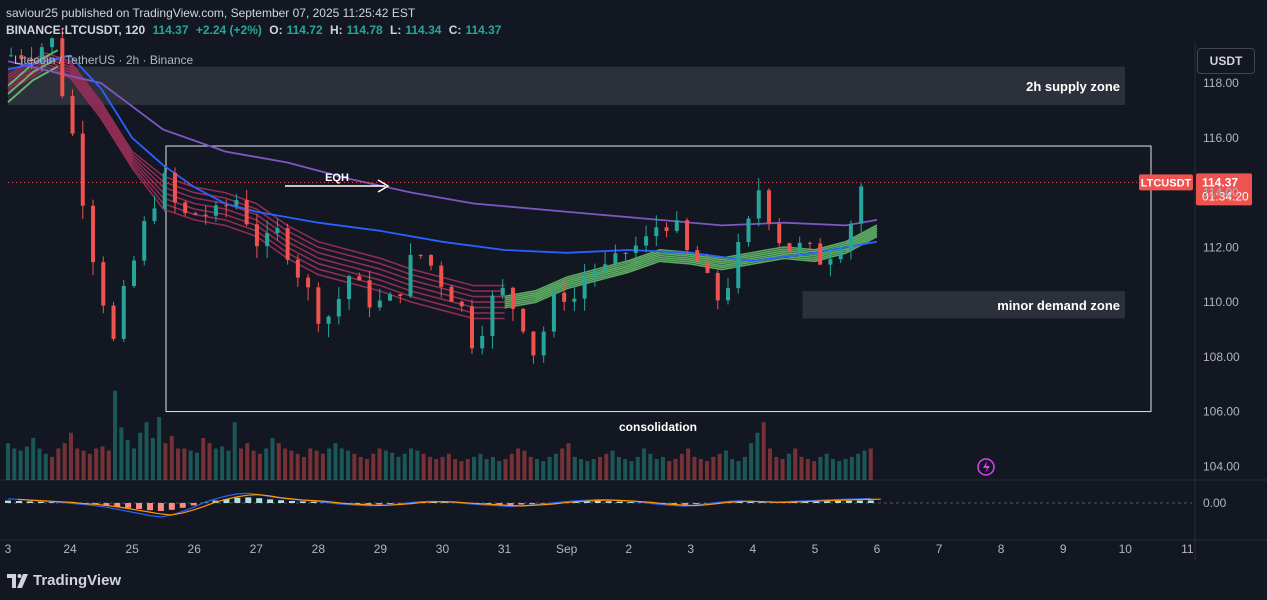 The width and height of the screenshot is (1267, 600). Describe the element at coordinates (1063, 549) in the screenshot. I see `x-tick-label: 9` at that location.